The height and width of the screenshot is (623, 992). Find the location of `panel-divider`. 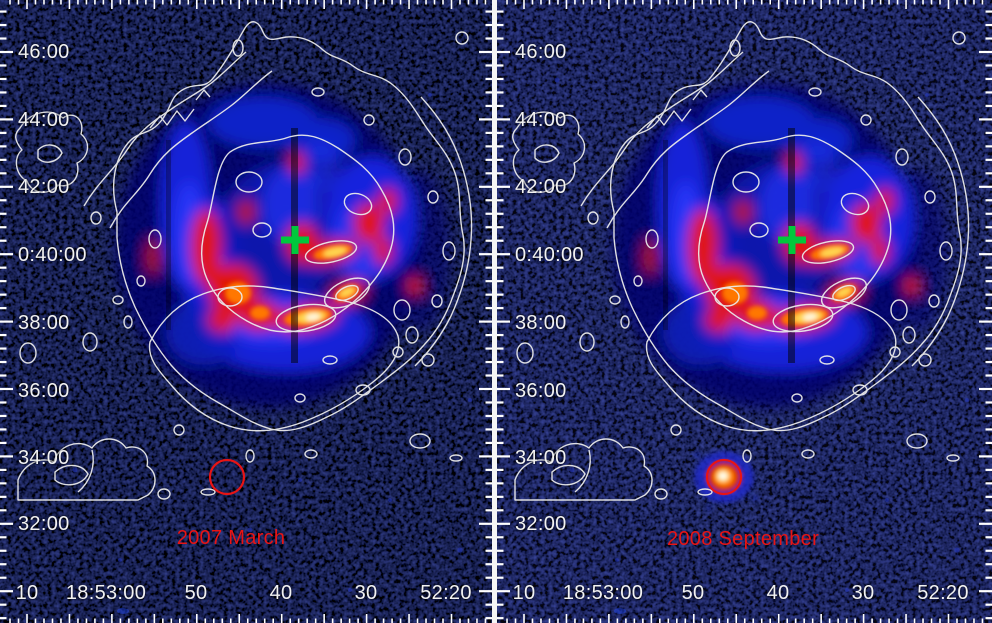

panel-divider is located at coordinates (494, 311).